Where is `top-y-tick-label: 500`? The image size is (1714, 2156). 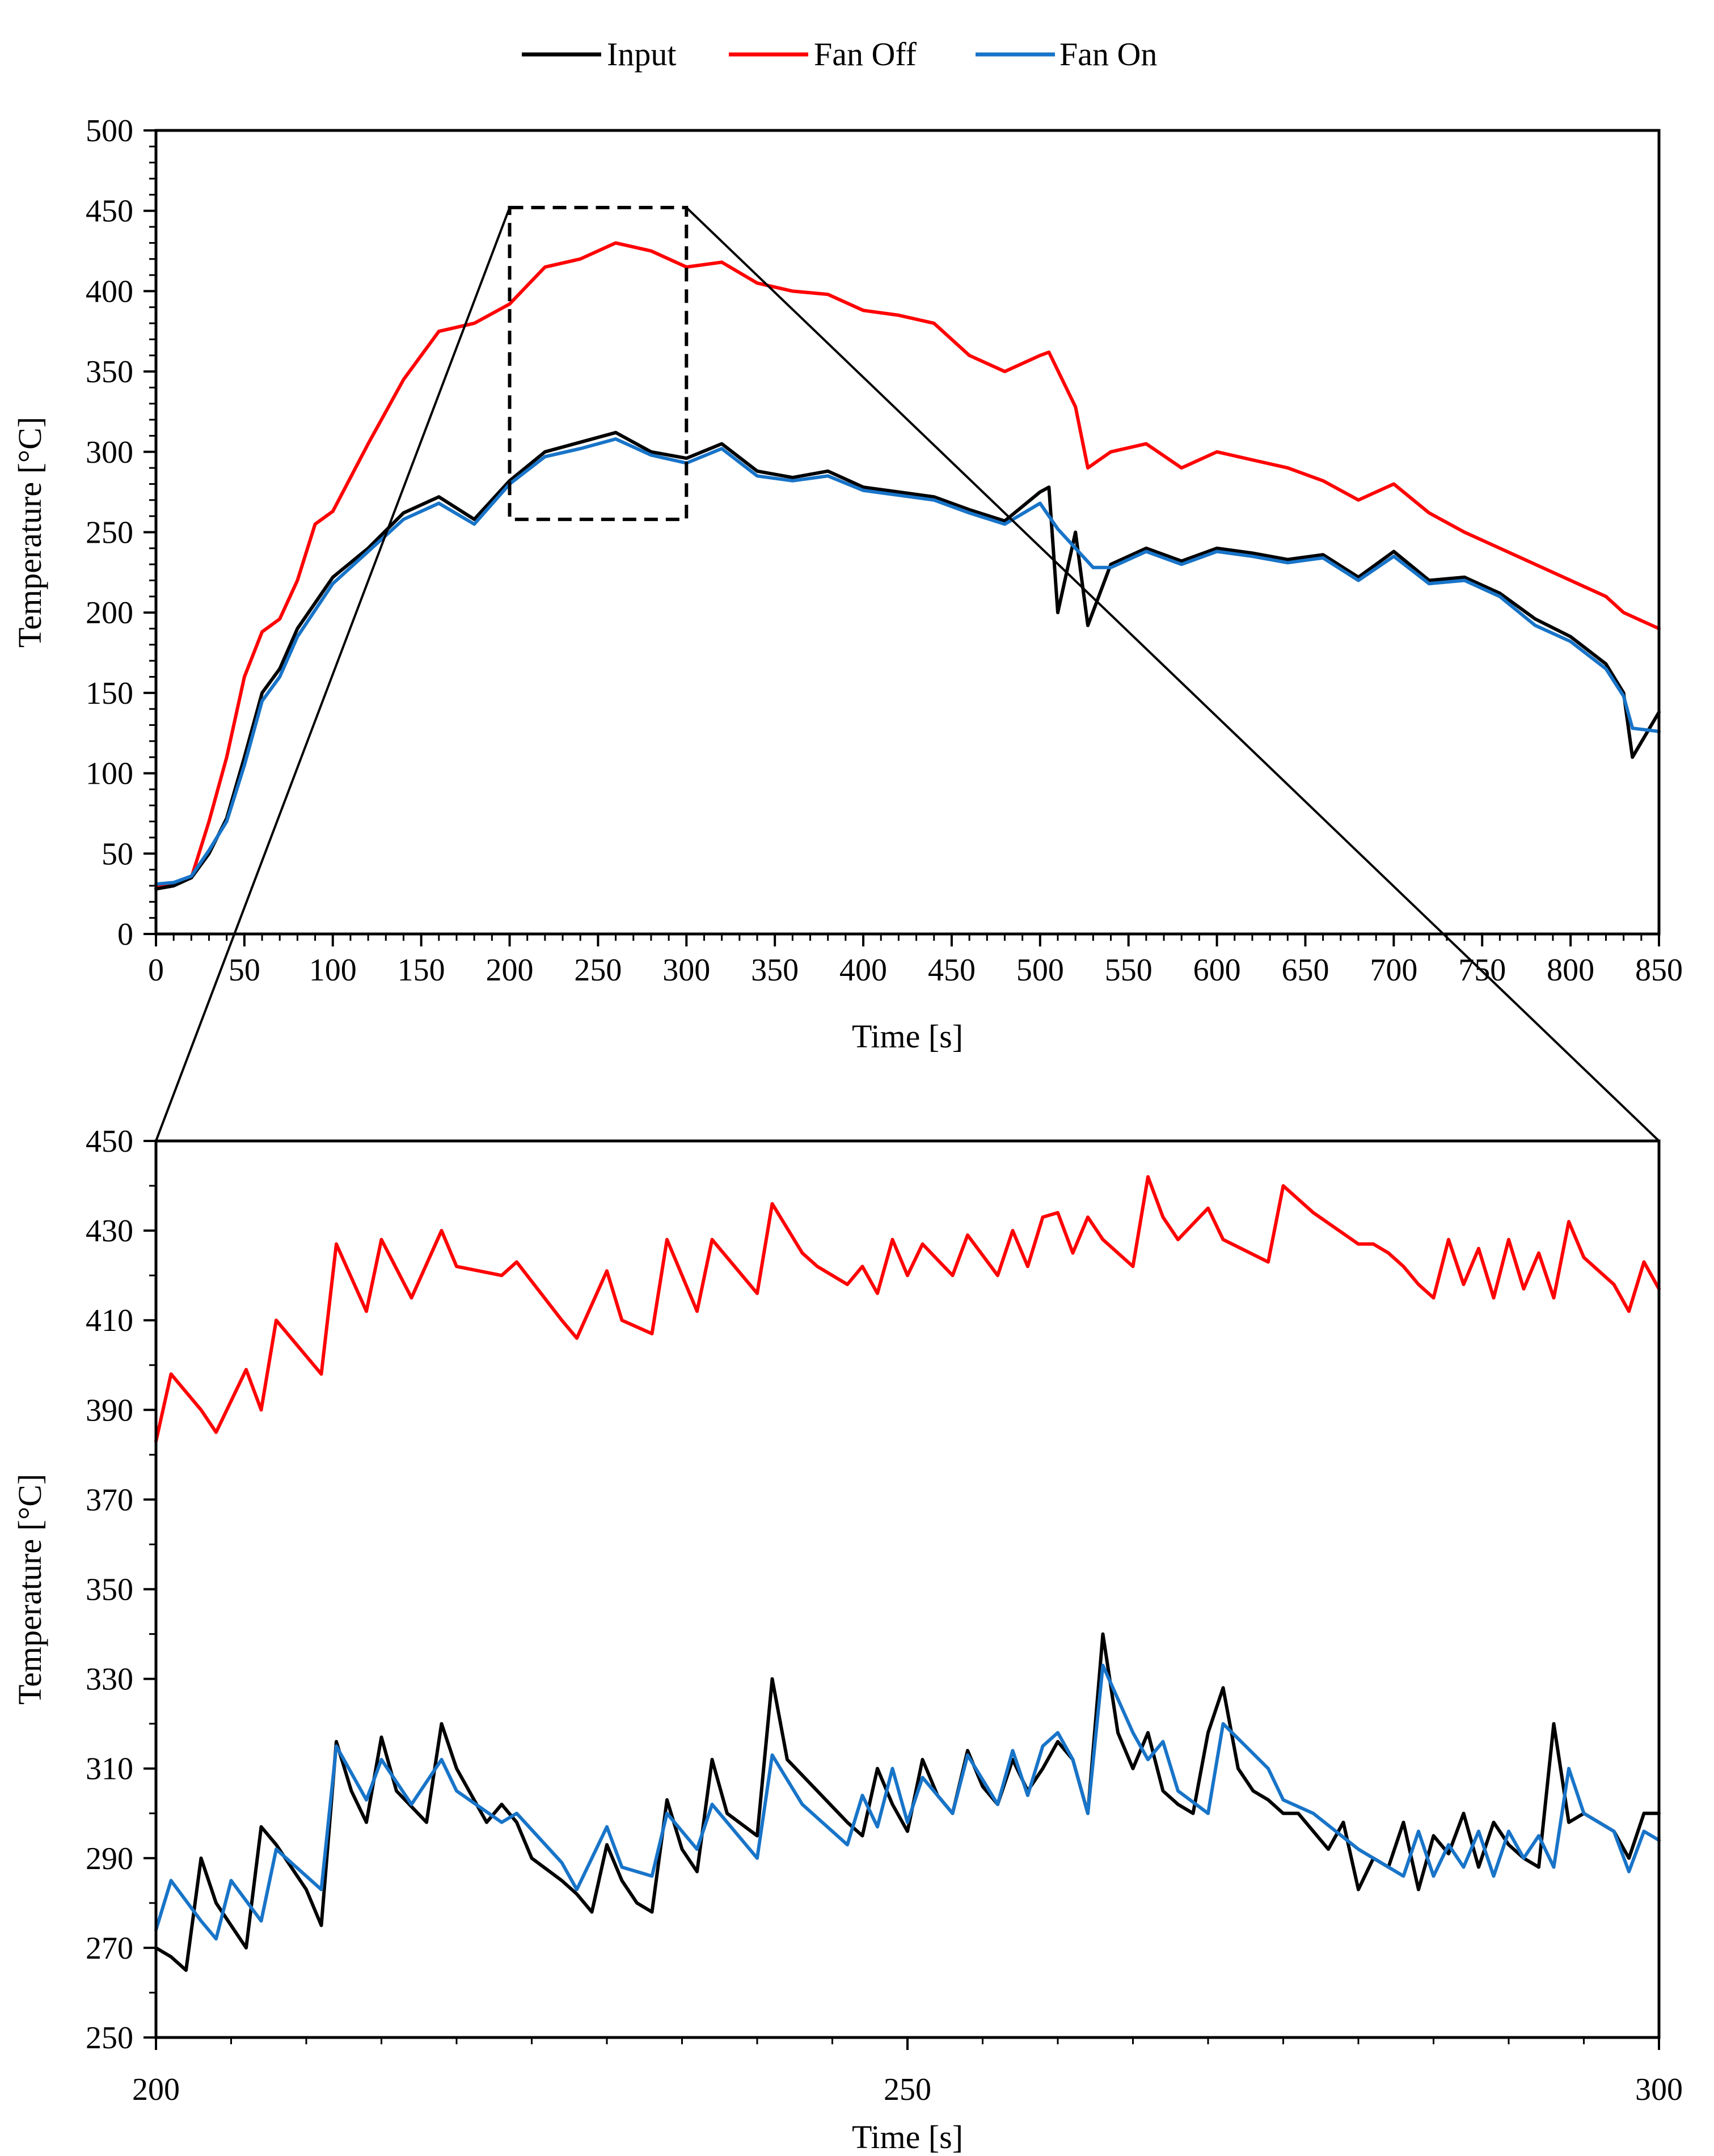
top-y-tick-label: 500 is located at coordinates (109, 131).